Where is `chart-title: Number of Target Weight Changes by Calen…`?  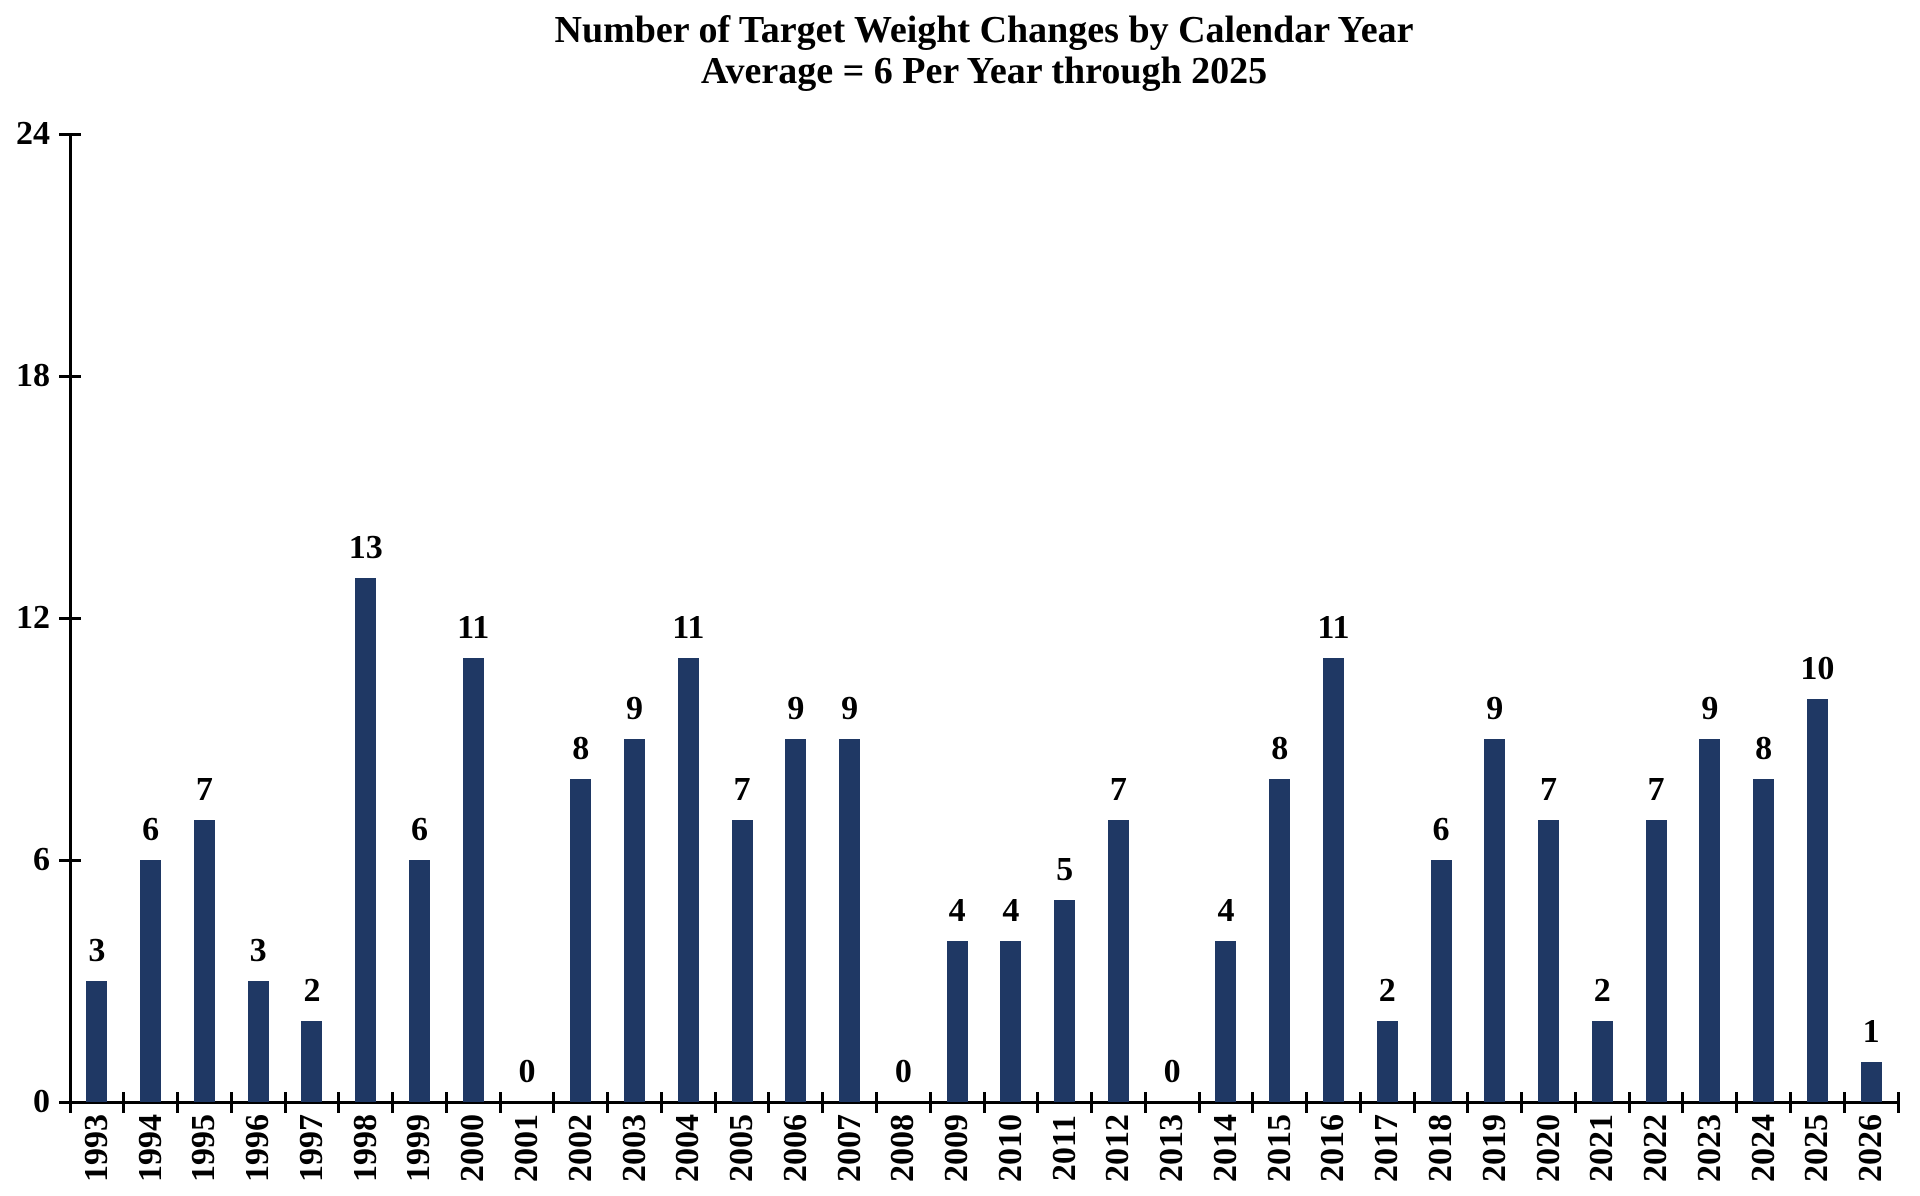 chart-title: Number of Target Weight Changes by Calen… is located at coordinates (984, 51).